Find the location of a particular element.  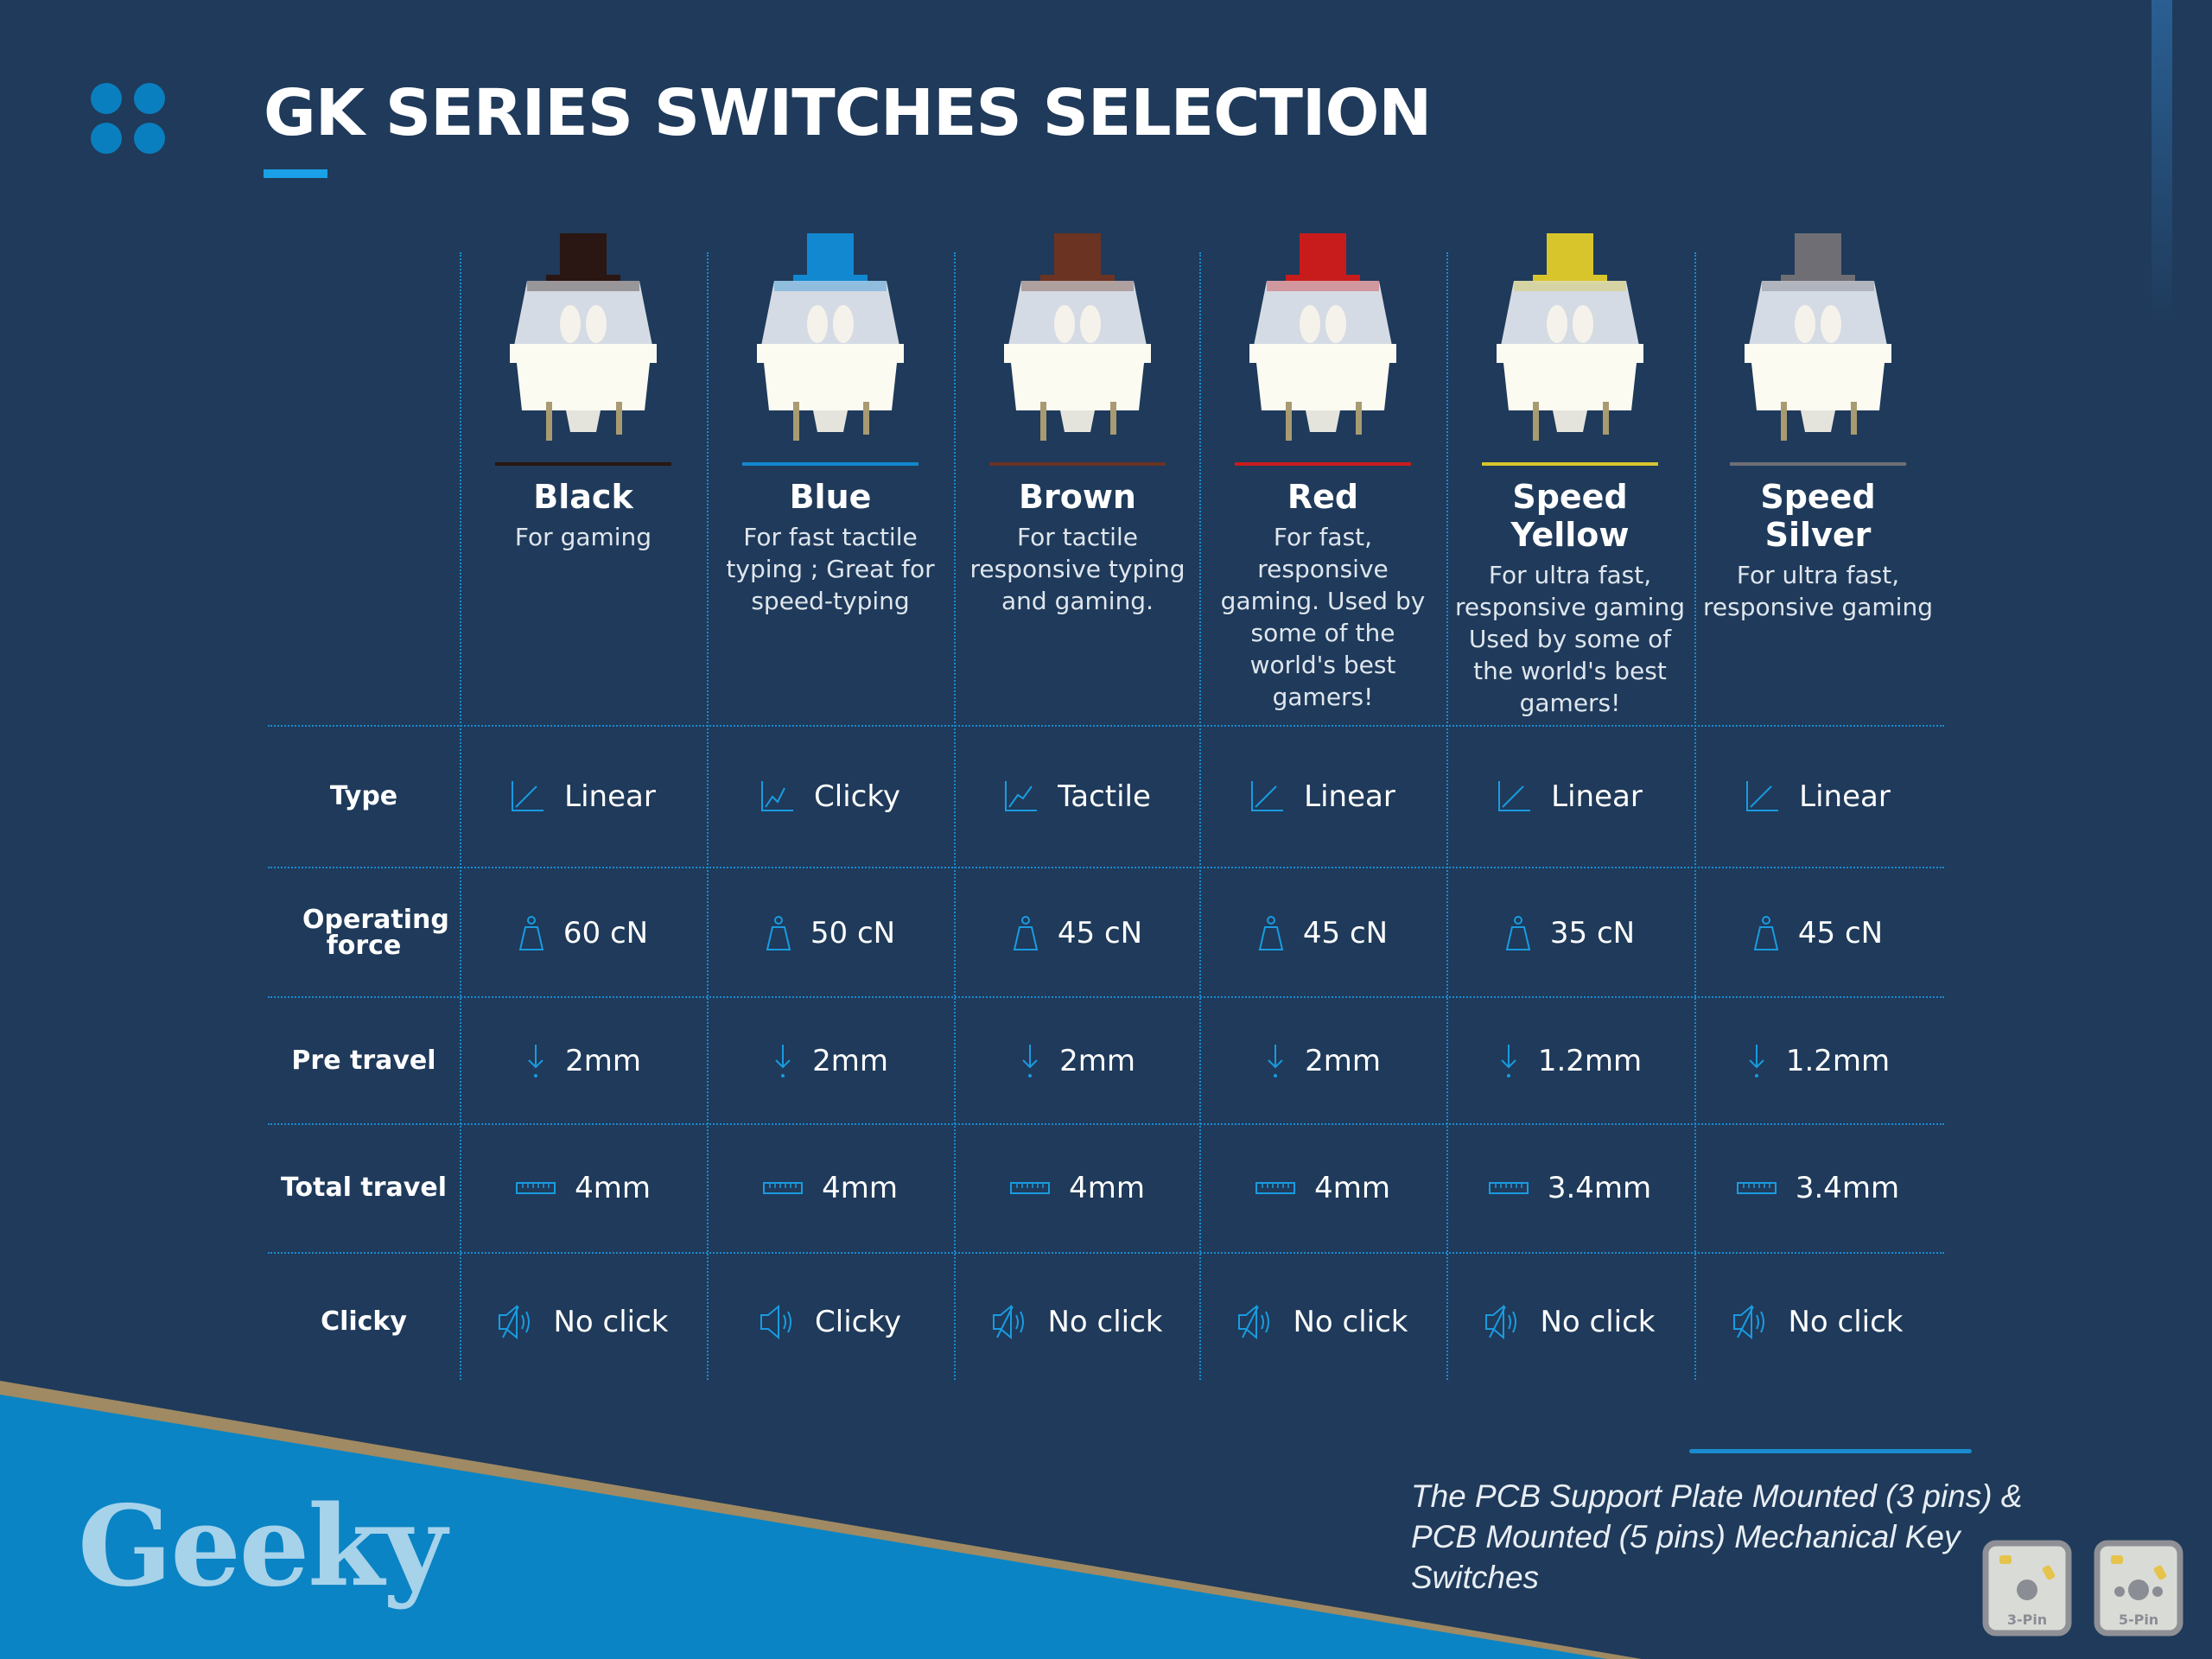

cell-force: 50 cN is located at coordinates (830, 933).